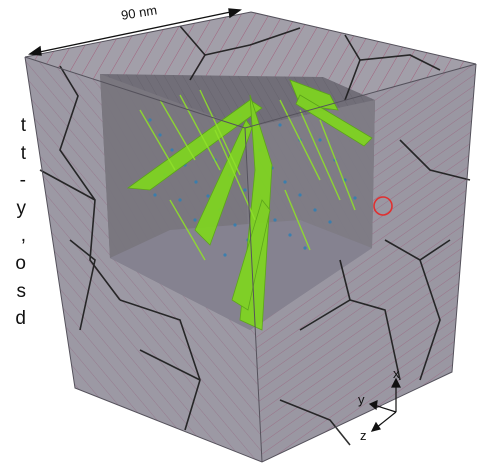  I want to click on text-fragment: d, so click(20, 319).